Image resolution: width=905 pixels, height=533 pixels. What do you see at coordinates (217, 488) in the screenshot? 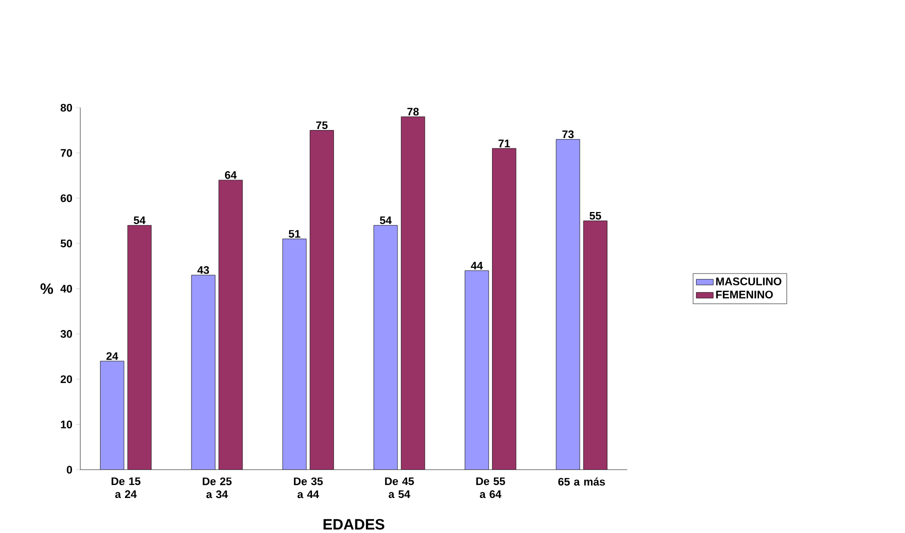
I see `x-tick-label: De 25 a 34` at bounding box center [217, 488].